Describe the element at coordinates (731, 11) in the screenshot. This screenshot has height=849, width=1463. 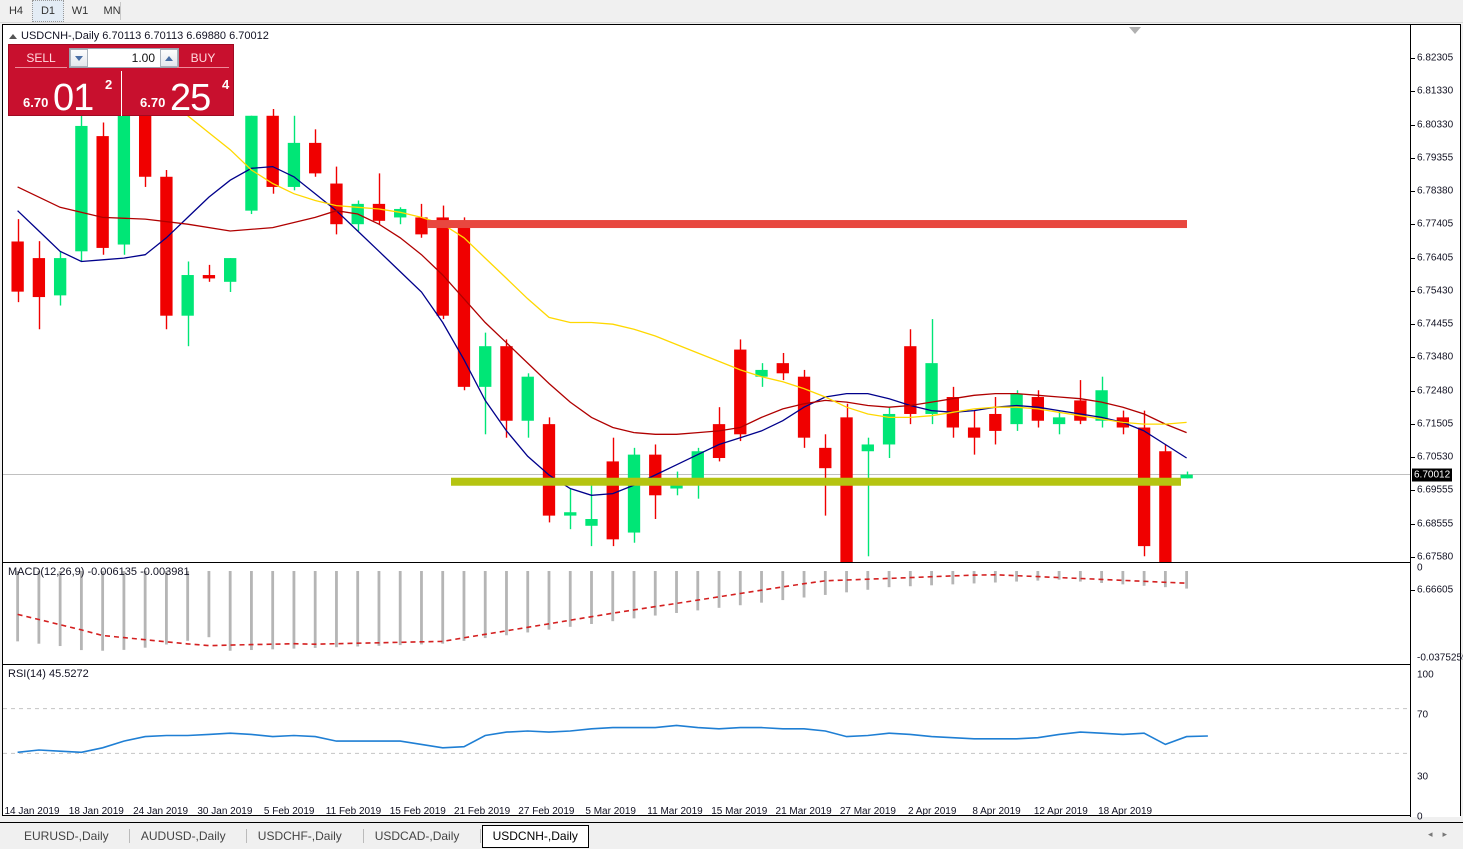
I see `timeframe-toolbar: H4 D1 W1 MN` at that location.